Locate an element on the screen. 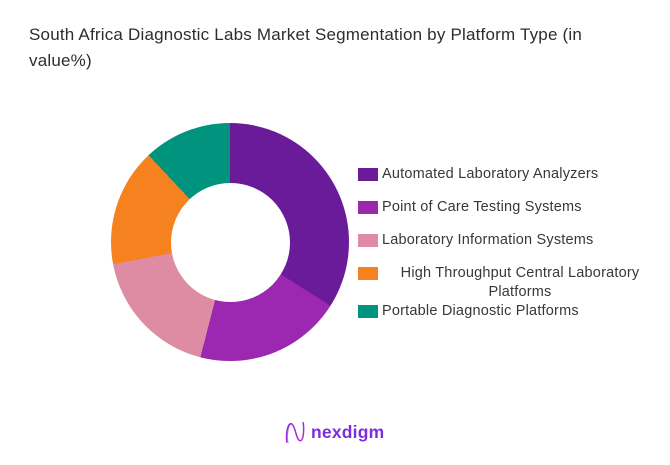  nexdigm-logo: nexdigm is located at coordinates (334, 432).